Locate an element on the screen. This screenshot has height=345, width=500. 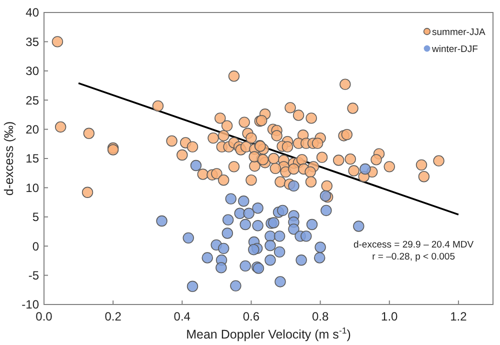
y-tick-label: 25 is located at coordinates (33, 100).